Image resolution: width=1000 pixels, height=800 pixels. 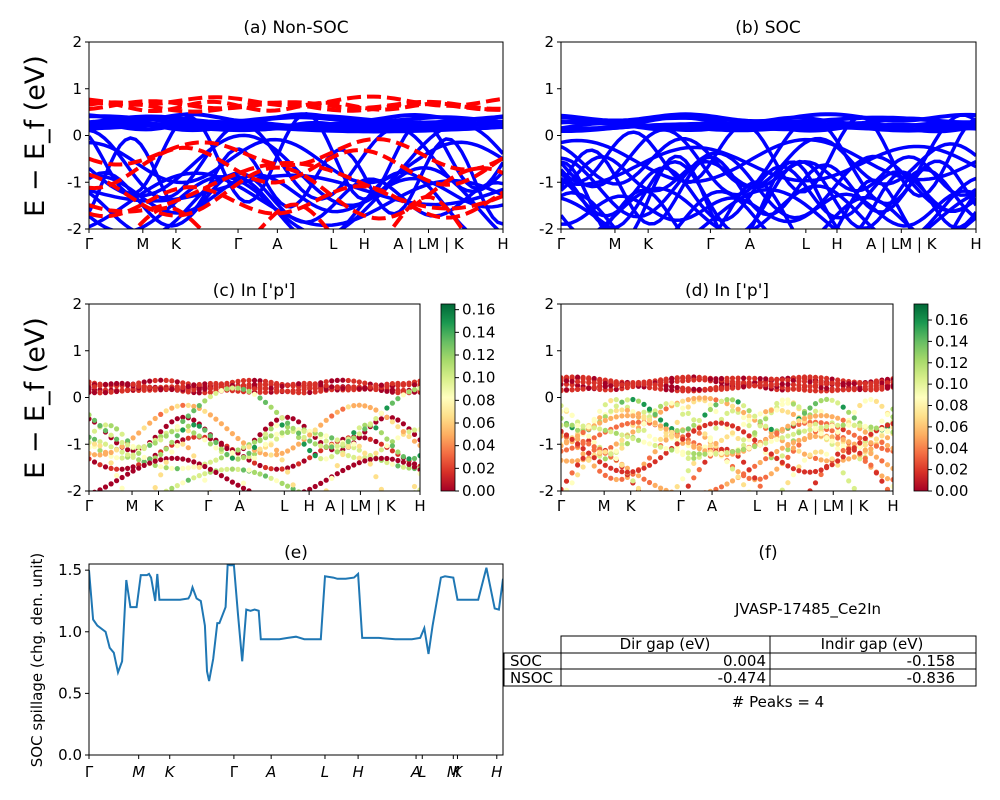 I want to click on panel-c-projected-bands, so click(x=254, y=444).